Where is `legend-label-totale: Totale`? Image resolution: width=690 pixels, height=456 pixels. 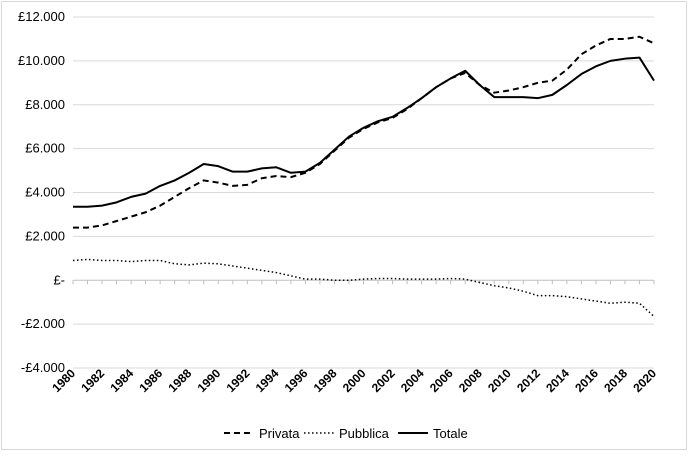
legend-label-totale: Totale is located at coordinates (450, 433).